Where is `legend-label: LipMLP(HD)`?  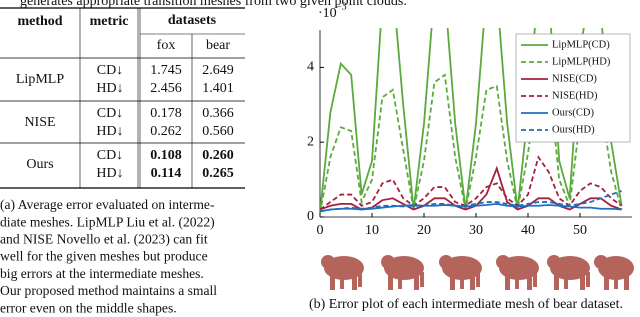
legend-label: LipMLP(HD) is located at coordinates (581, 61).